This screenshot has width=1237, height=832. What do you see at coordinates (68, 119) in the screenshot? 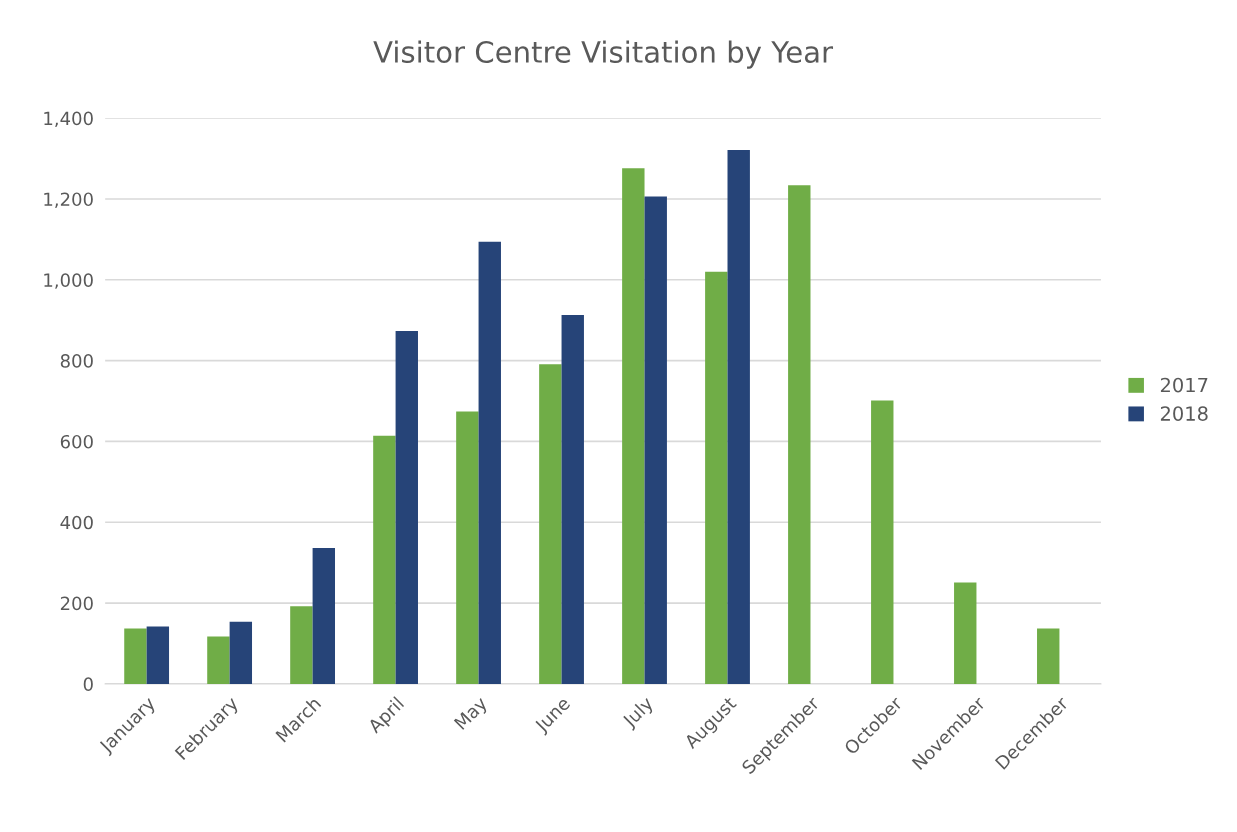
I see `y-tick-label: 1,400` at bounding box center [68, 119].